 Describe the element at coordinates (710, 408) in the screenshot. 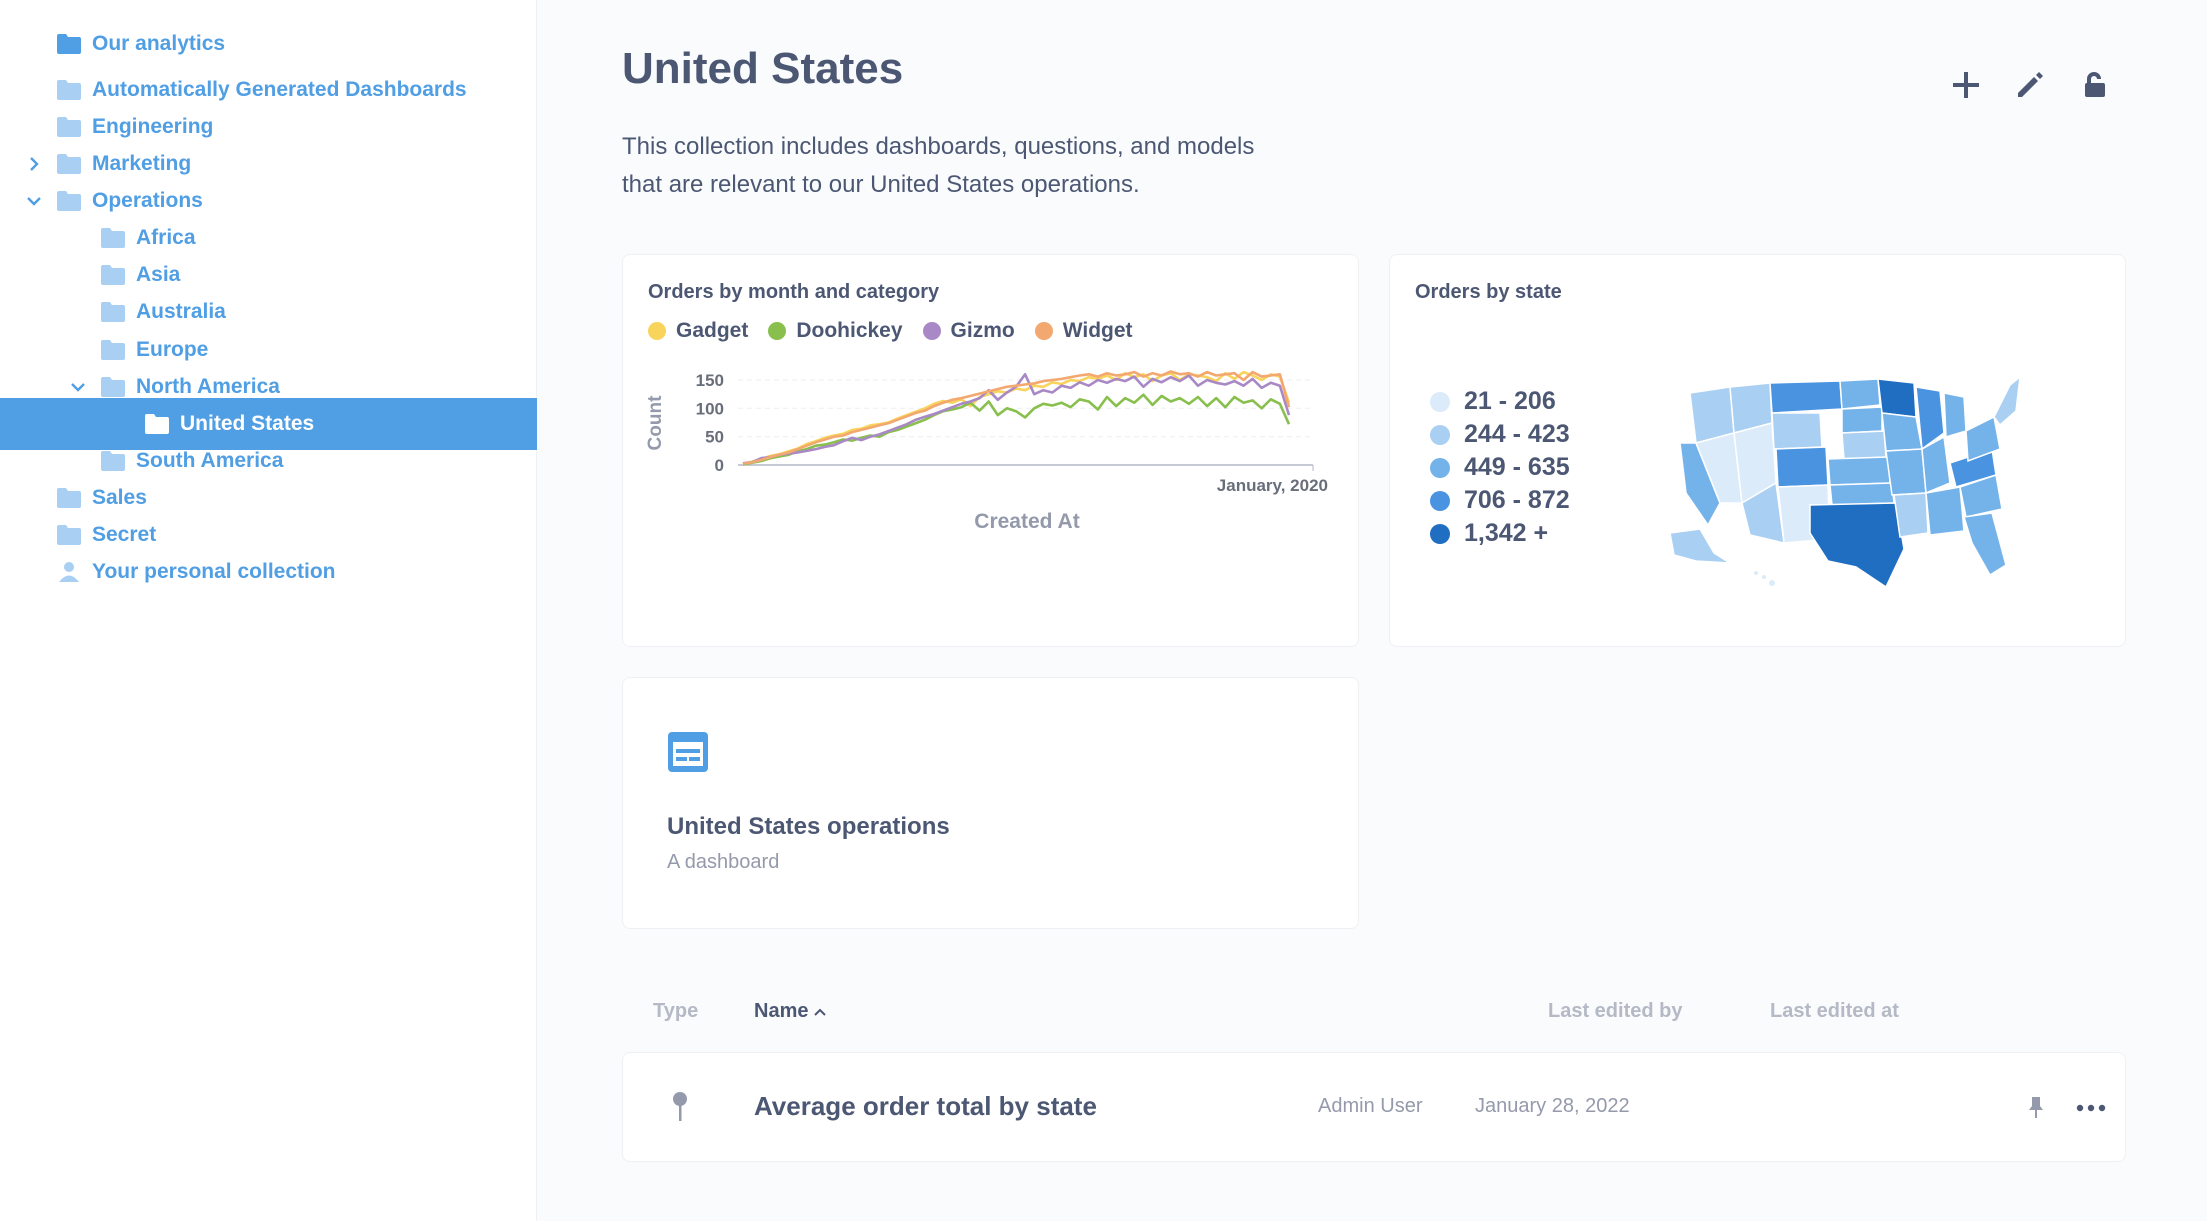

I see `y-tick-label: 100` at that location.